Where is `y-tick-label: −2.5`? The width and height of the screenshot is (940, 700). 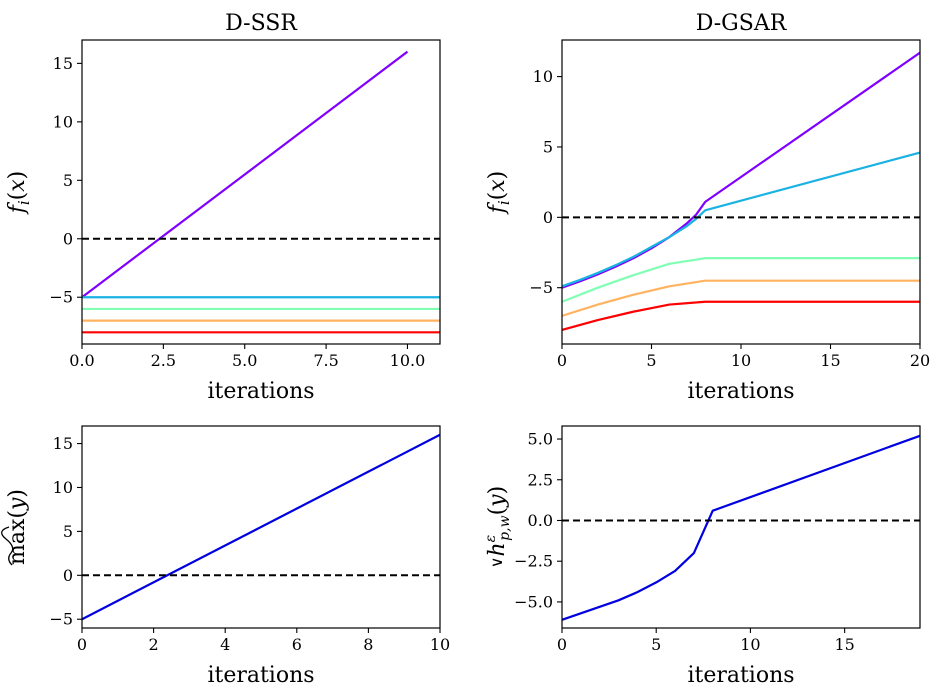 y-tick-label: −2.5 is located at coordinates (533, 561).